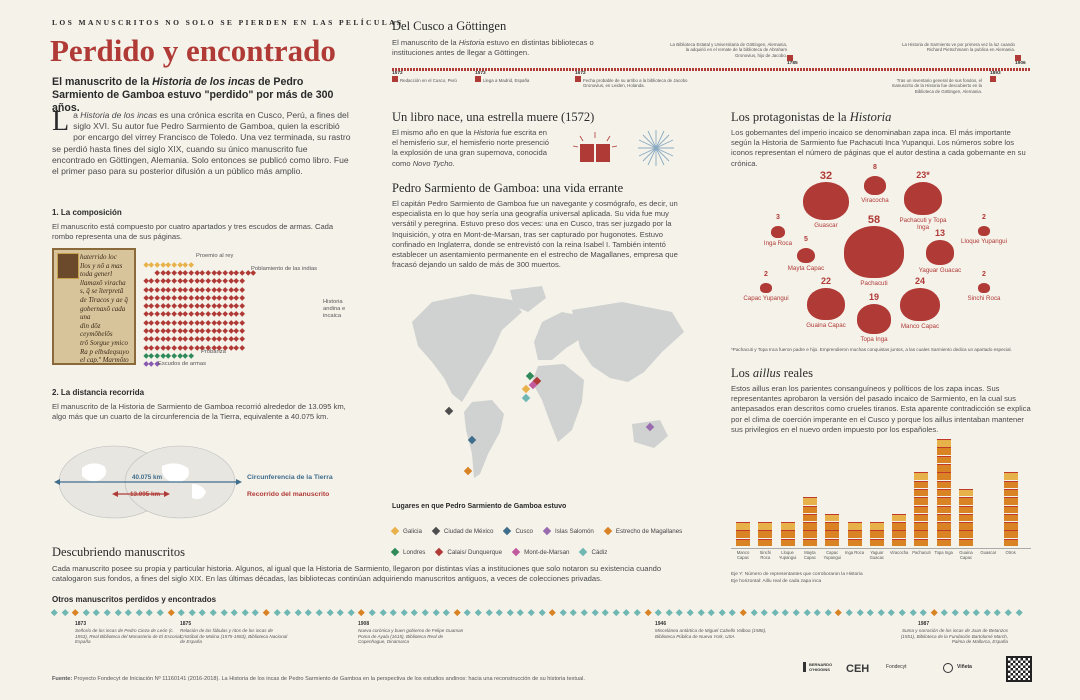  What do you see at coordinates (765, 555) in the screenshot?
I see `chart-category-label: Sinchi Roca` at bounding box center [765, 555].